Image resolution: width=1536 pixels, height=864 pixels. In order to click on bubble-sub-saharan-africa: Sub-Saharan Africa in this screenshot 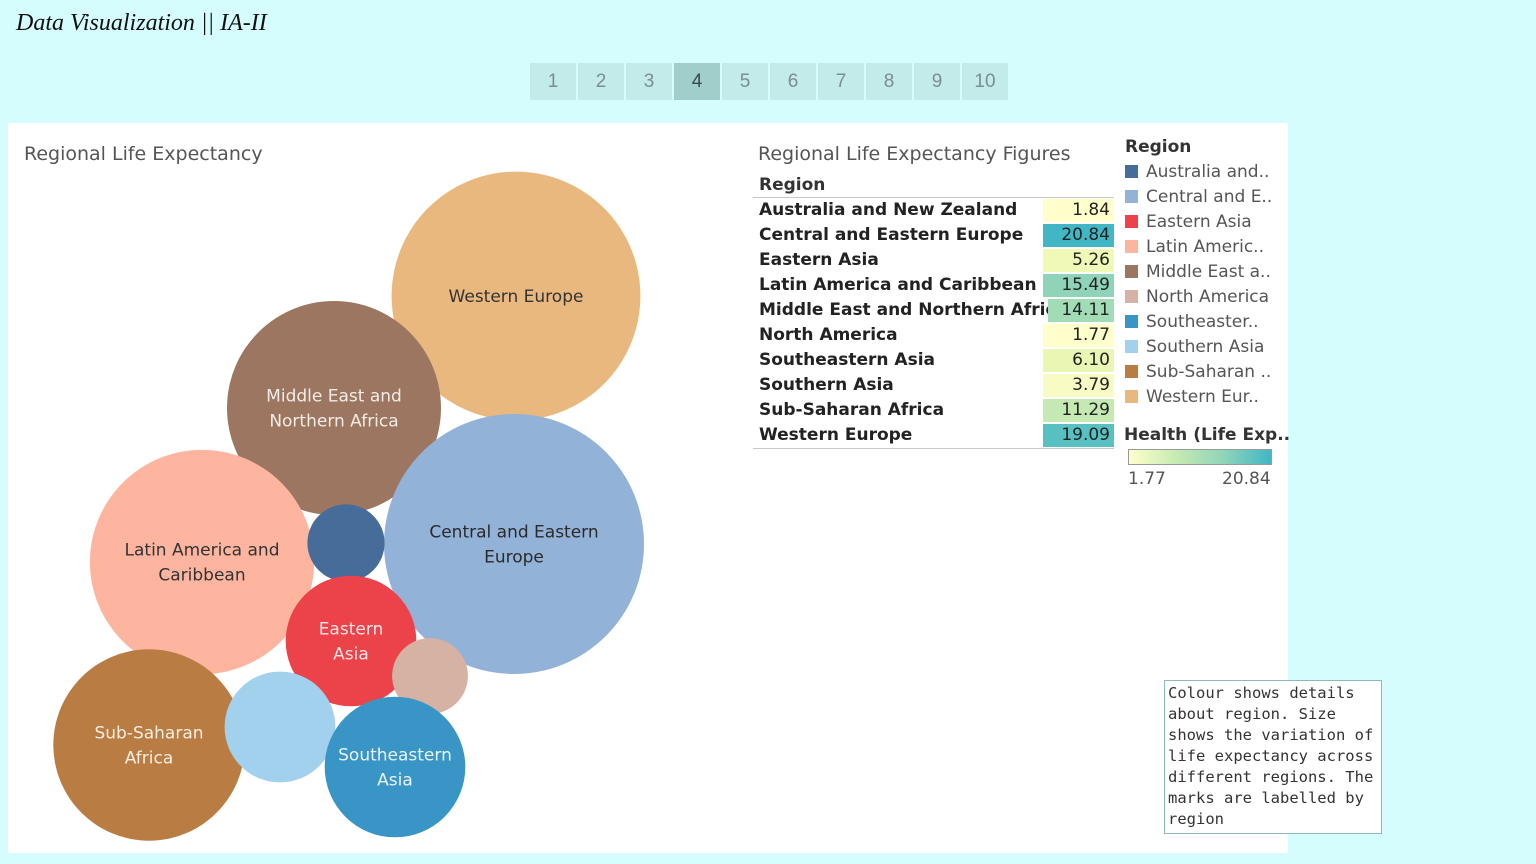, I will do `click(149, 745)`.